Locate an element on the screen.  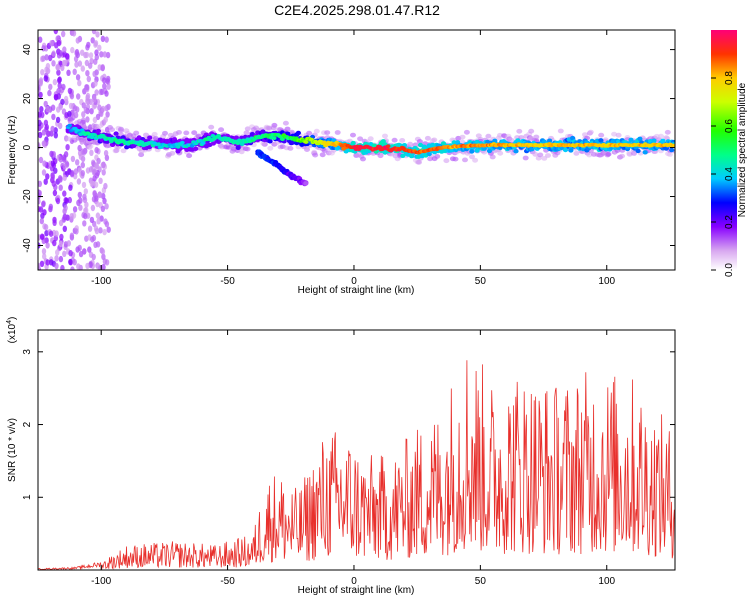
spectrogram-x-tick-label: 100 is located at coordinates (606, 281).